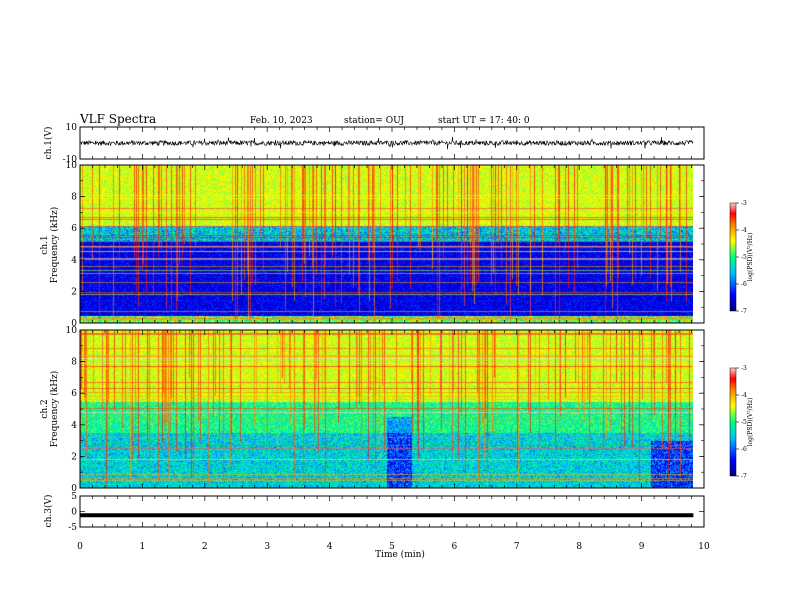  What do you see at coordinates (205, 547) in the screenshot?
I see `x-tick-label: 2` at bounding box center [205, 547].